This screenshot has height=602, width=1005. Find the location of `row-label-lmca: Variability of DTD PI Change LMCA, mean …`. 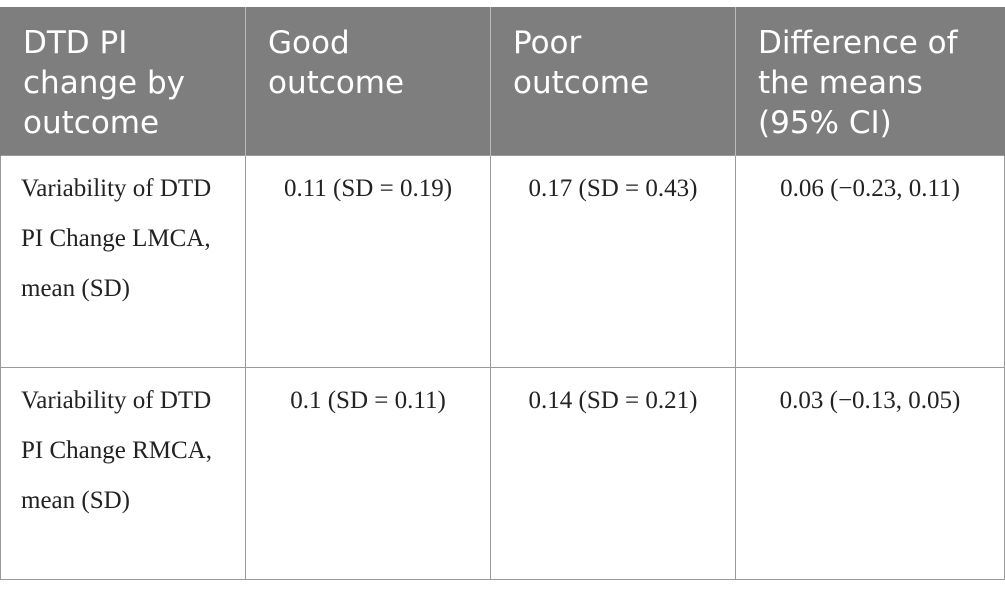

row-label-lmca: Variability of DTD PI Change LMCA, mean … is located at coordinates (123, 261).